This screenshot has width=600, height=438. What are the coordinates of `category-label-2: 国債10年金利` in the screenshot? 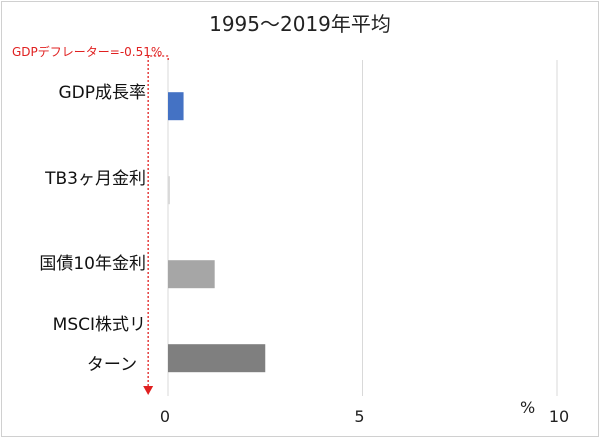 It's located at (92, 264).